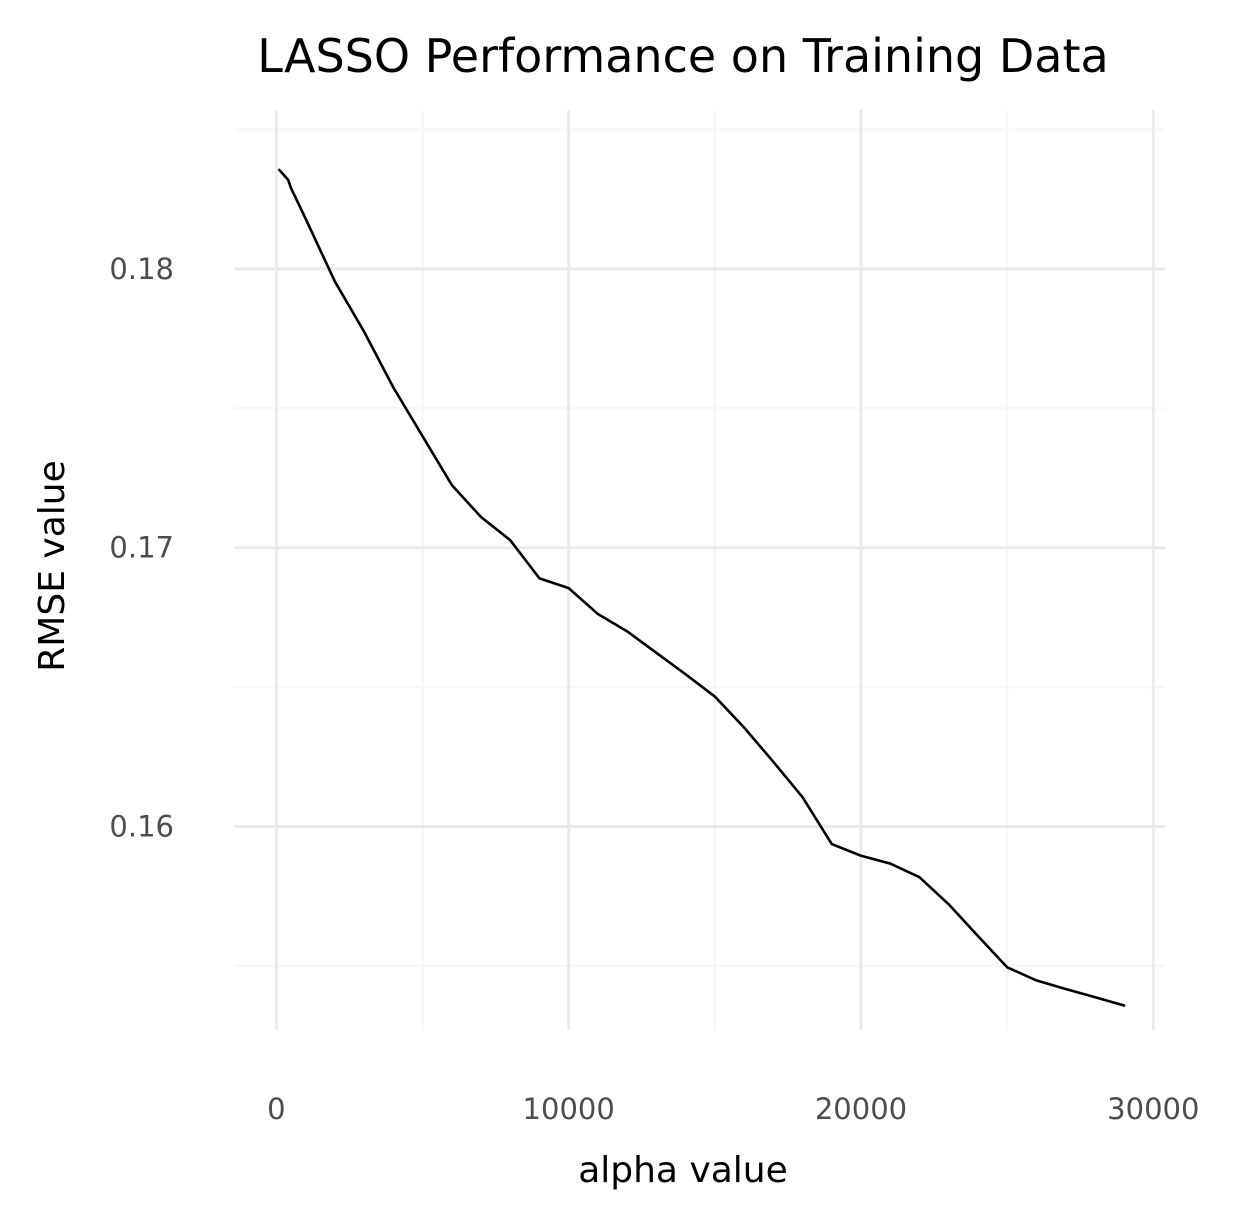 The image size is (1239, 1222). Describe the element at coordinates (141, 548) in the screenshot. I see `y-tick-label: 0.17` at that location.